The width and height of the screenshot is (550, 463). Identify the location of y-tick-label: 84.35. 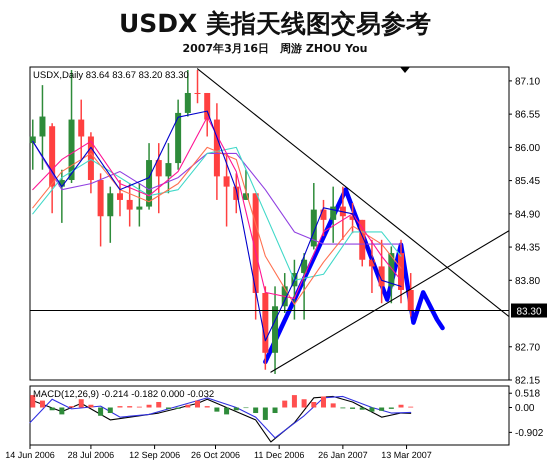
(527, 248).